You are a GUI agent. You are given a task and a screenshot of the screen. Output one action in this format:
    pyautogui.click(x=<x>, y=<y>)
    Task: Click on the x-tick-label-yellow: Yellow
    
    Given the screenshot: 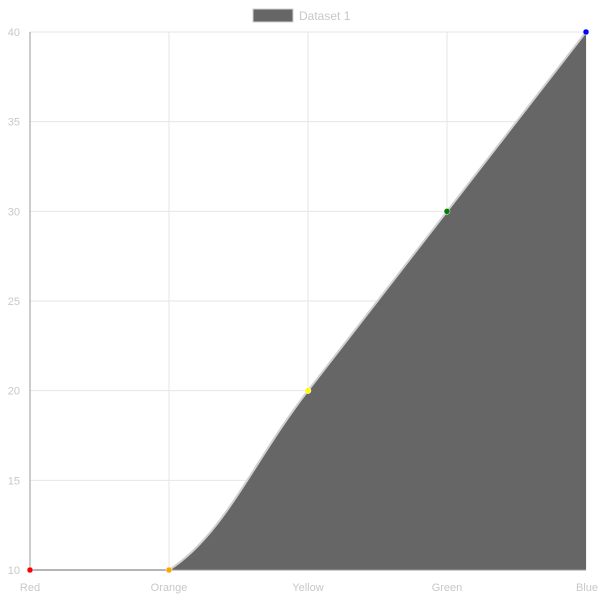 What is the action you would take?
    pyautogui.click(x=307, y=588)
    